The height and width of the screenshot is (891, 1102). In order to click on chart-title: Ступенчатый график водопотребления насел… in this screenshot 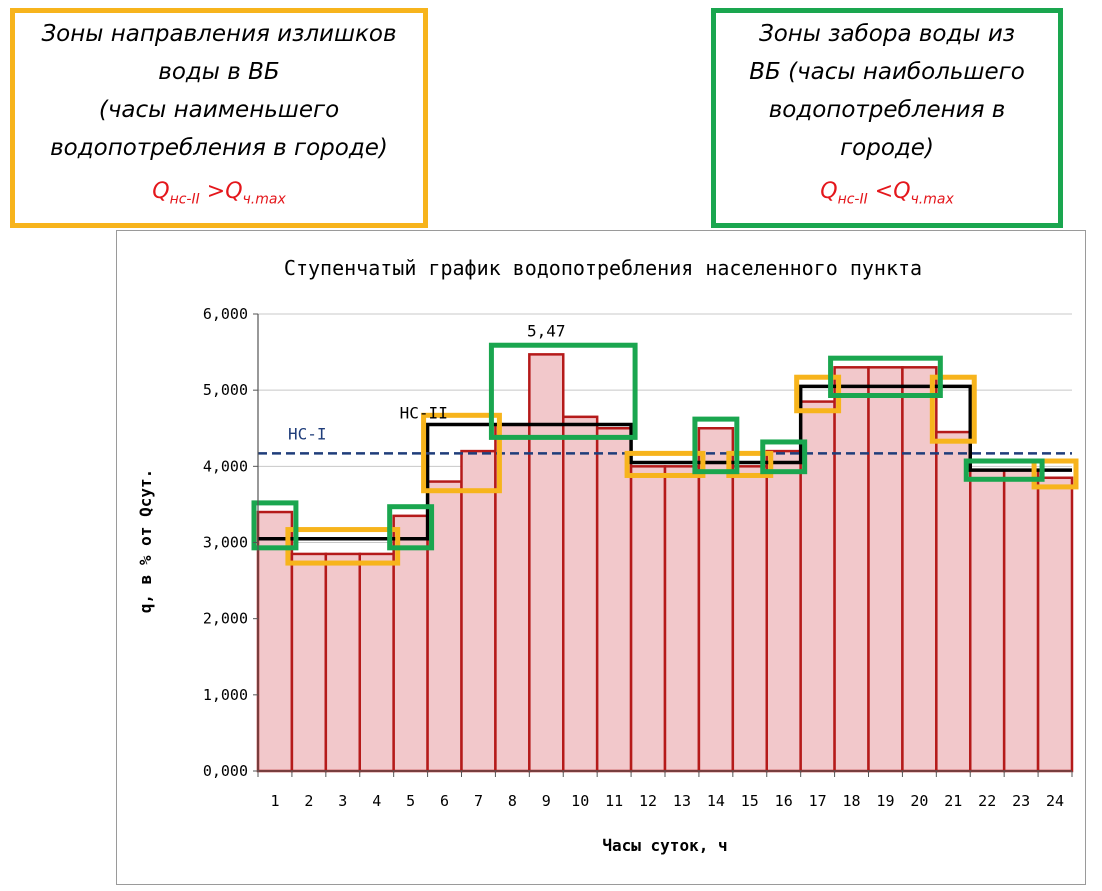, I will do `click(603, 268)`.